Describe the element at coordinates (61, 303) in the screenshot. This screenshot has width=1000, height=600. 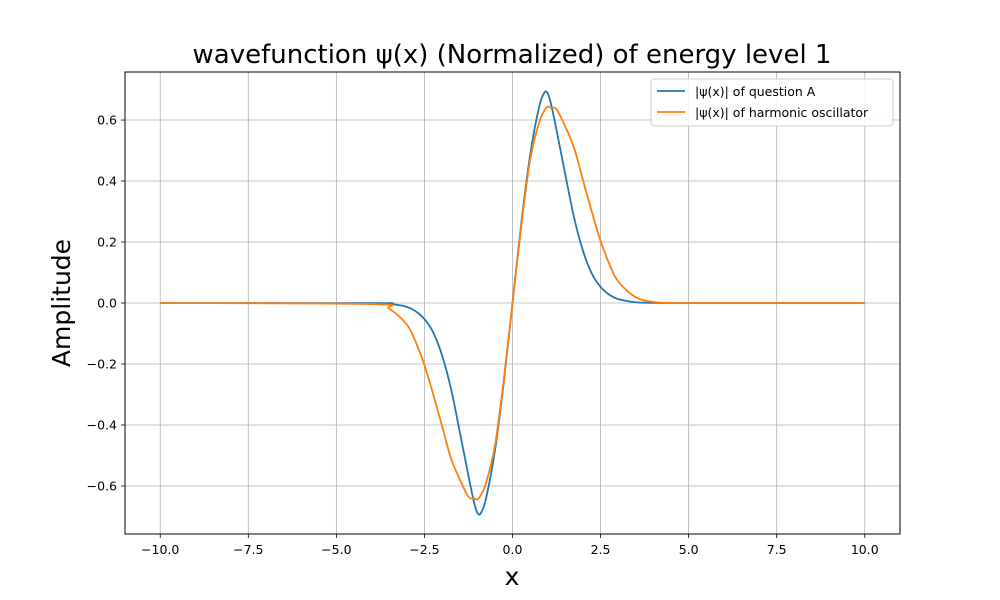
I see `y-axis-label: Amplitude` at that location.